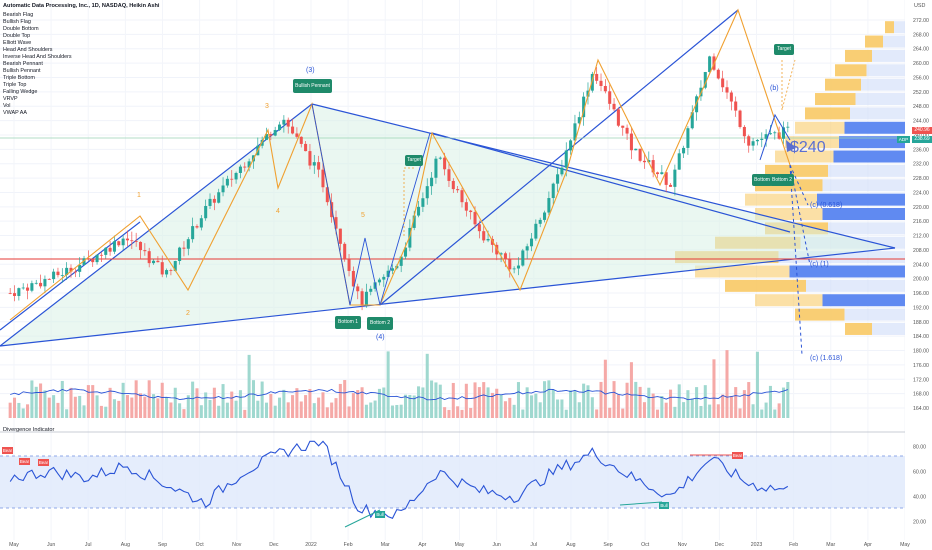  Describe the element at coordinates (162, 545) in the screenshot. I see `time-tick: Sep` at that location.